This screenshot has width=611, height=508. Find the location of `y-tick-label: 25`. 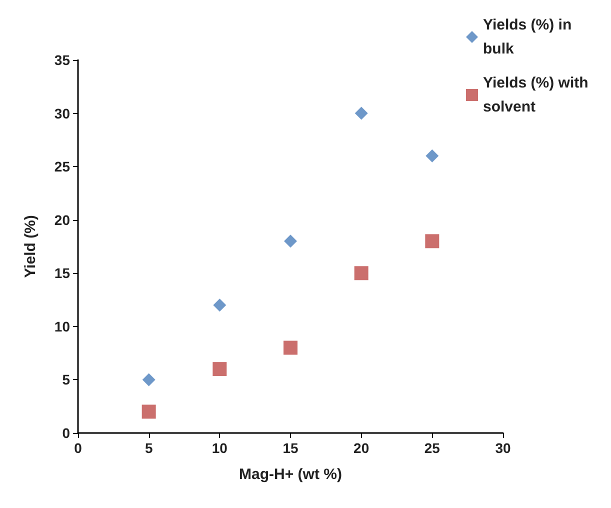

y-tick-label: 25 is located at coordinates (62, 166).